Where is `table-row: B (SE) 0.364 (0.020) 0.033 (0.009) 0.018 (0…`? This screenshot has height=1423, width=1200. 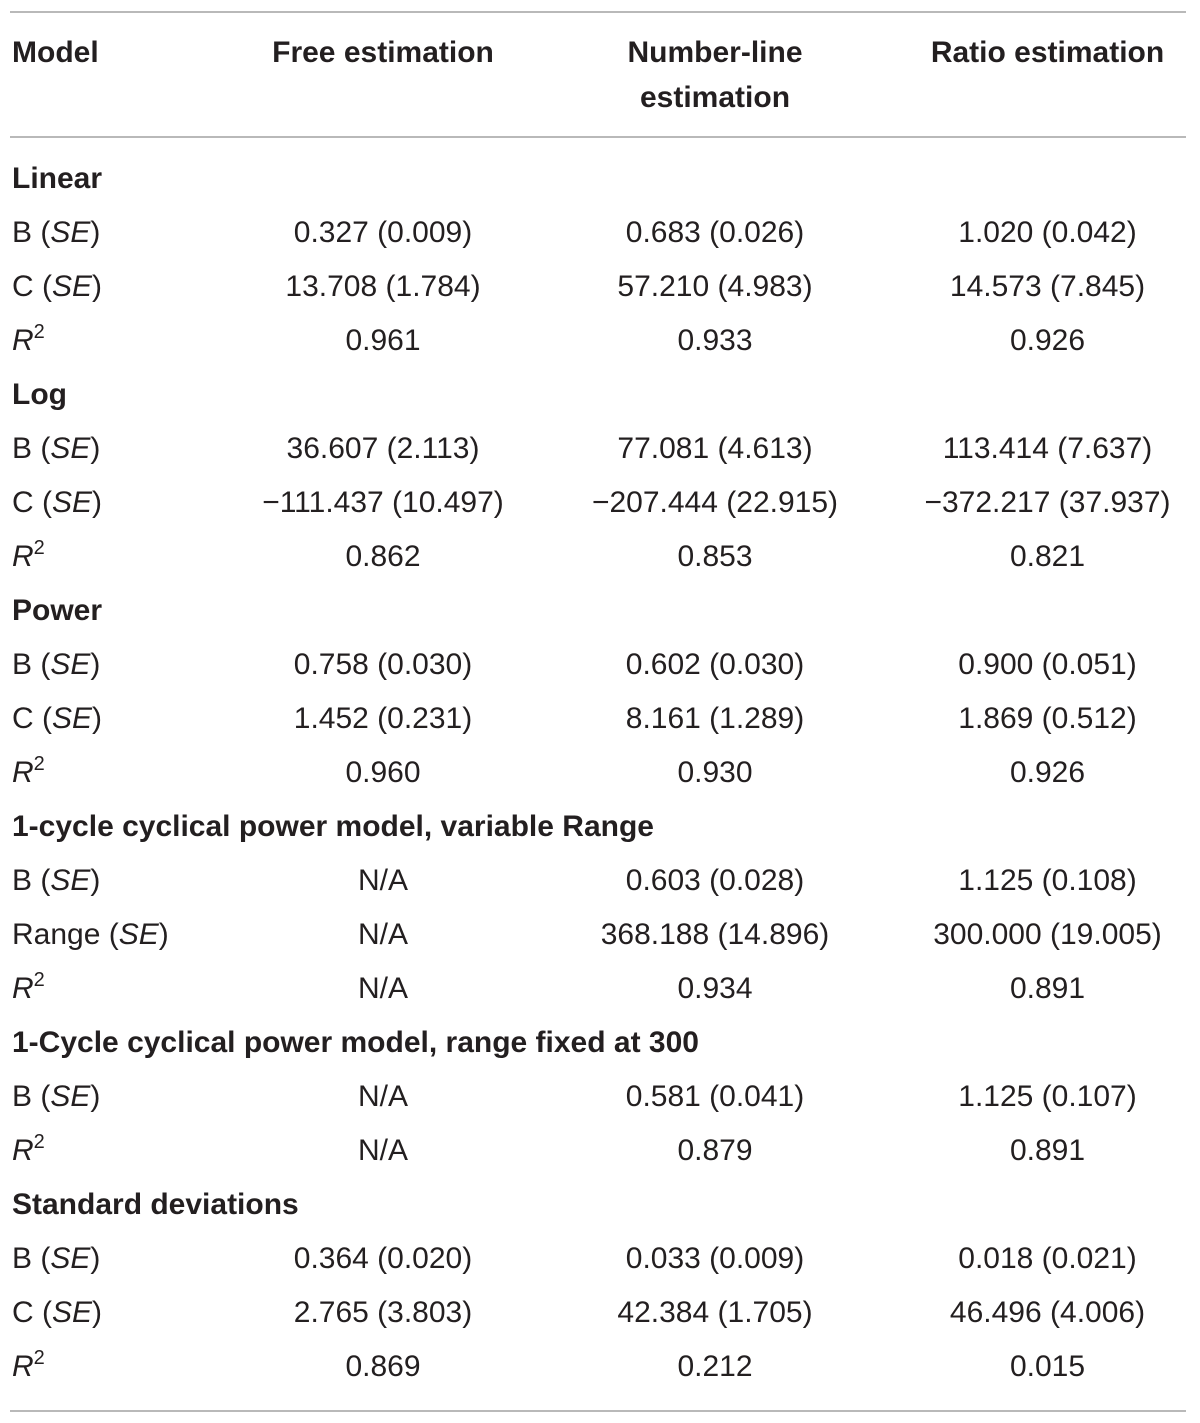 table-row: B (SE) 0.364 (0.020) 0.033 (0.009) 0.018 (0… is located at coordinates (600, 1259).